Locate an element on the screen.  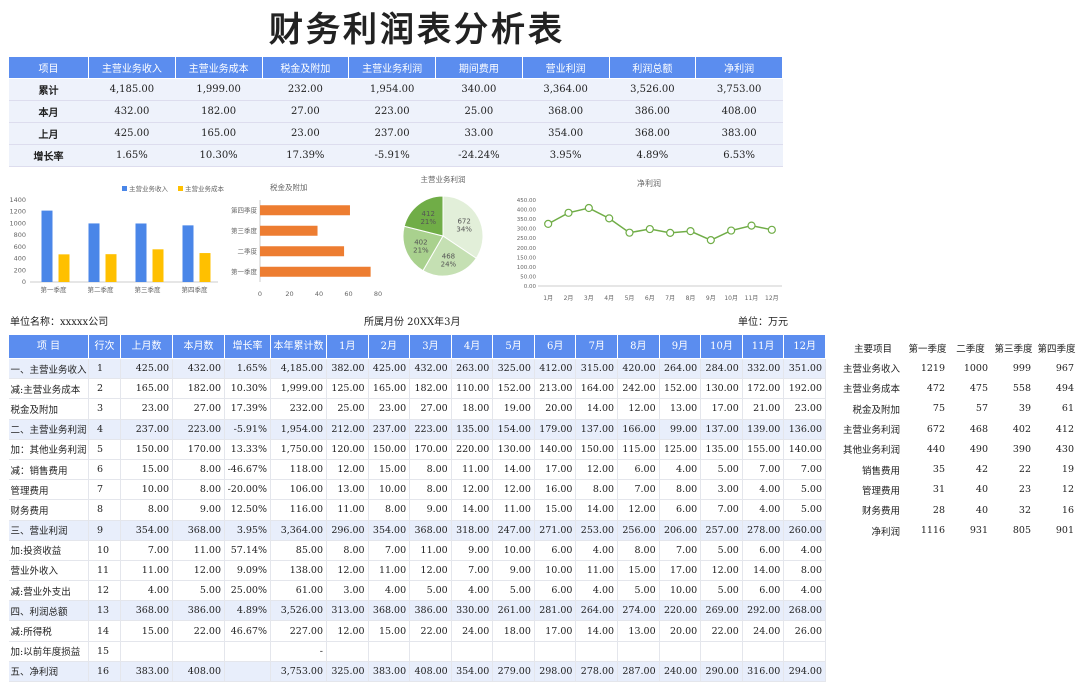
main-cell: 1,999.00 is located at coordinates (298, 389).